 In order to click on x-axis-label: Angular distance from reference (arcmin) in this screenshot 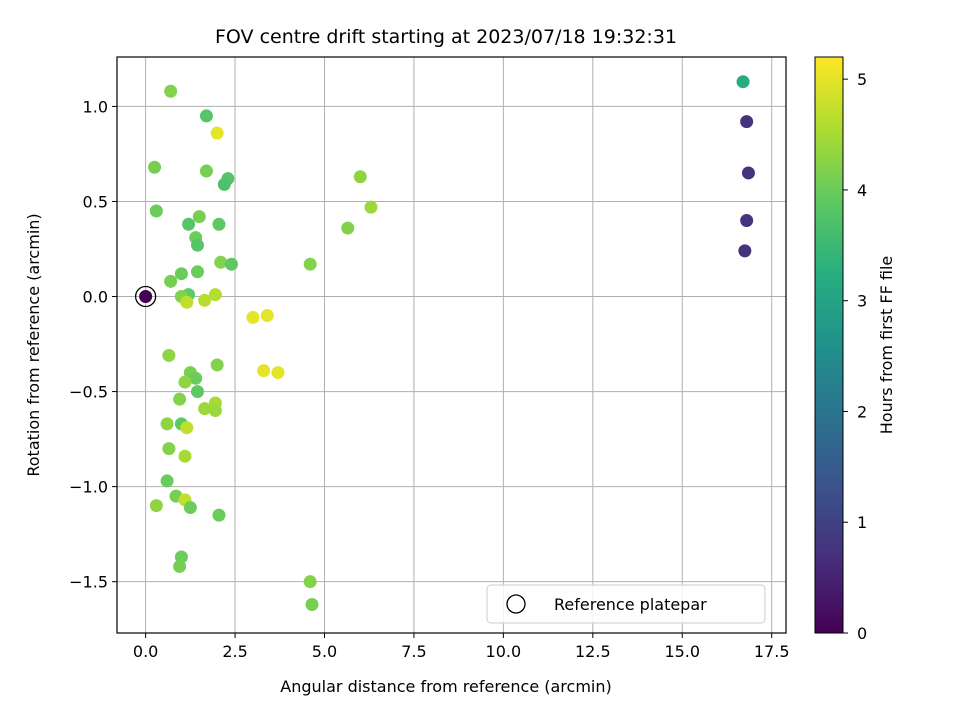, I will do `click(445, 686)`.